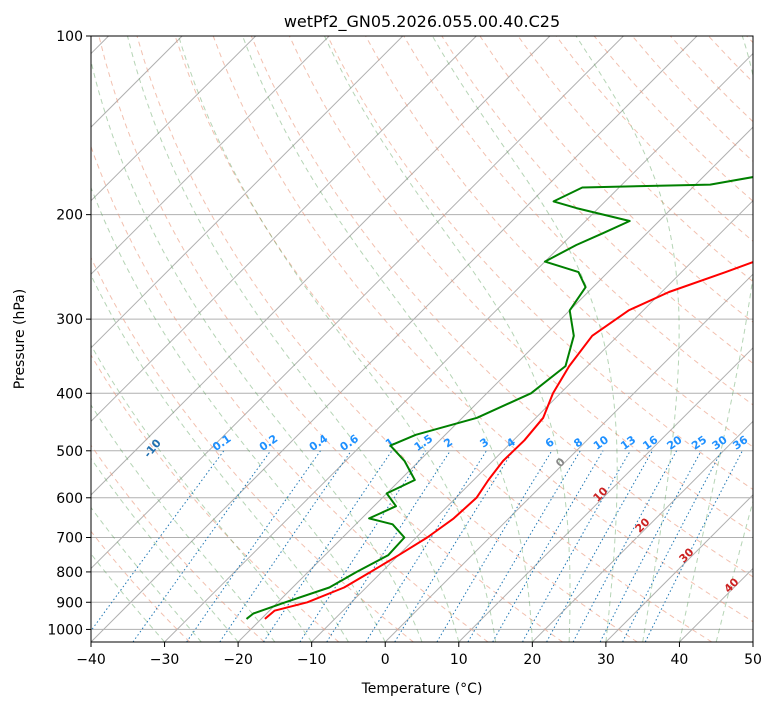  Describe the element at coordinates (753, 660) in the screenshot. I see `x-tick-label: 50` at that location.